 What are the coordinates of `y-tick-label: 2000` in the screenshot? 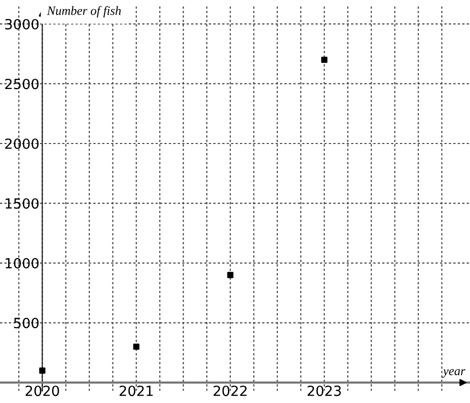 It's located at (22, 143).